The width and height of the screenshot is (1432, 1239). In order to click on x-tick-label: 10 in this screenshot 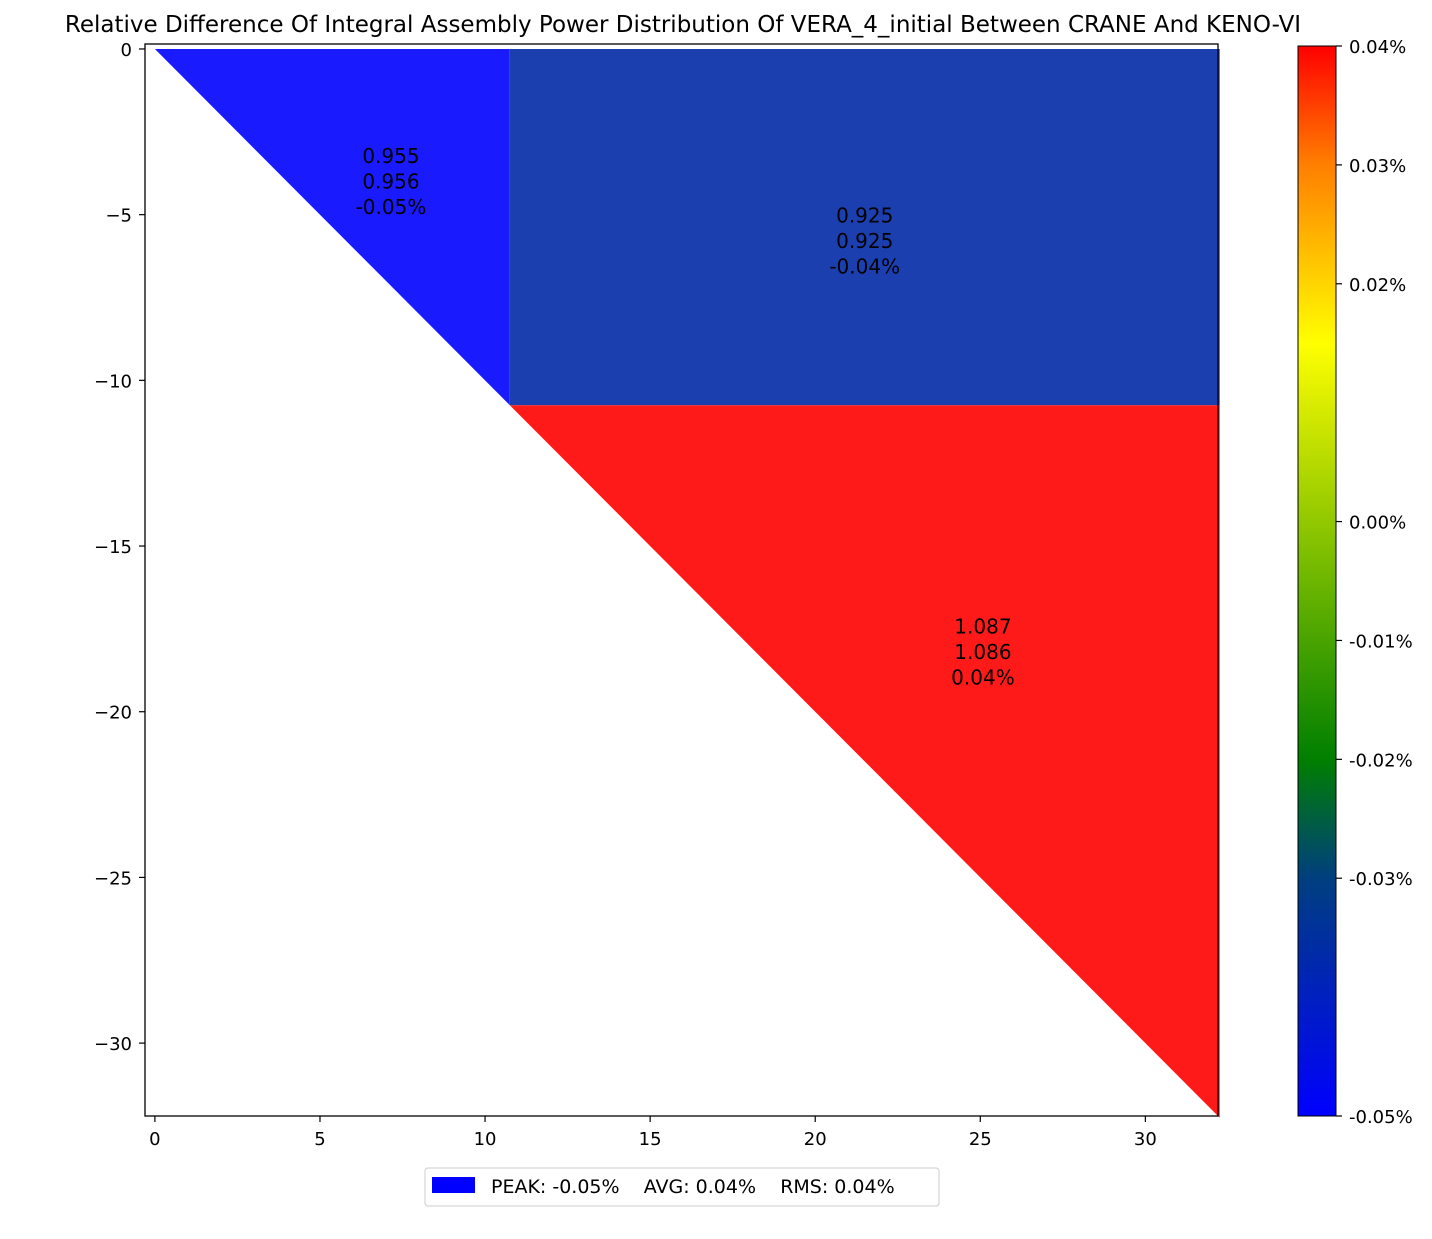, I will do `click(485, 1139)`.